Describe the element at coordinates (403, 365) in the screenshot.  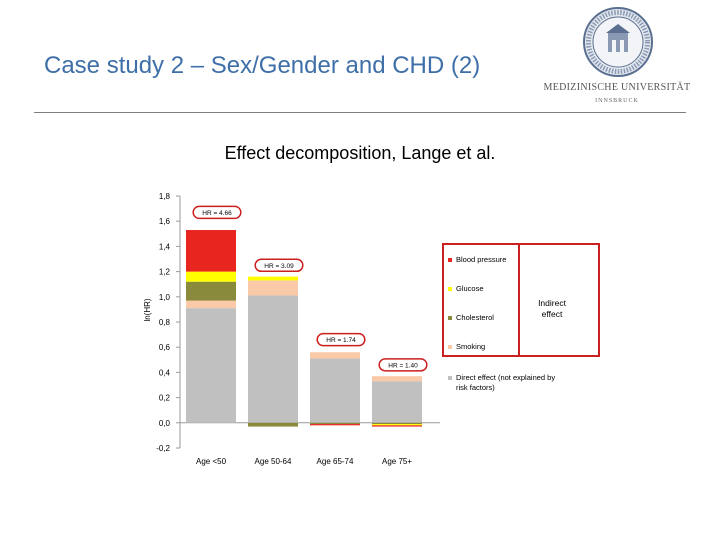
I see `hr-annotation-label: HR = 1.40` at that location.